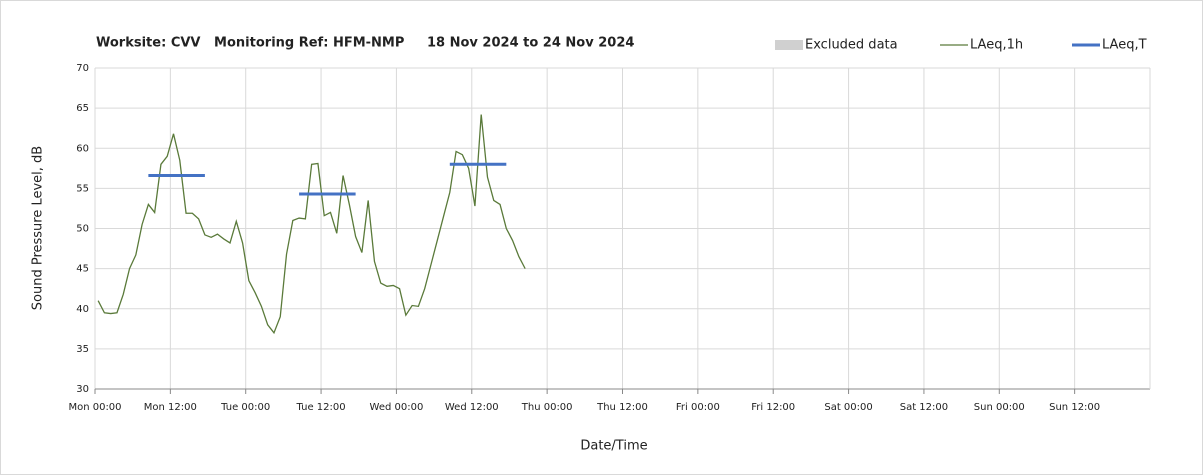 This screenshot has height=475, width=1203. Describe the element at coordinates (82, 269) in the screenshot. I see `y-tick-label: 45` at that location.